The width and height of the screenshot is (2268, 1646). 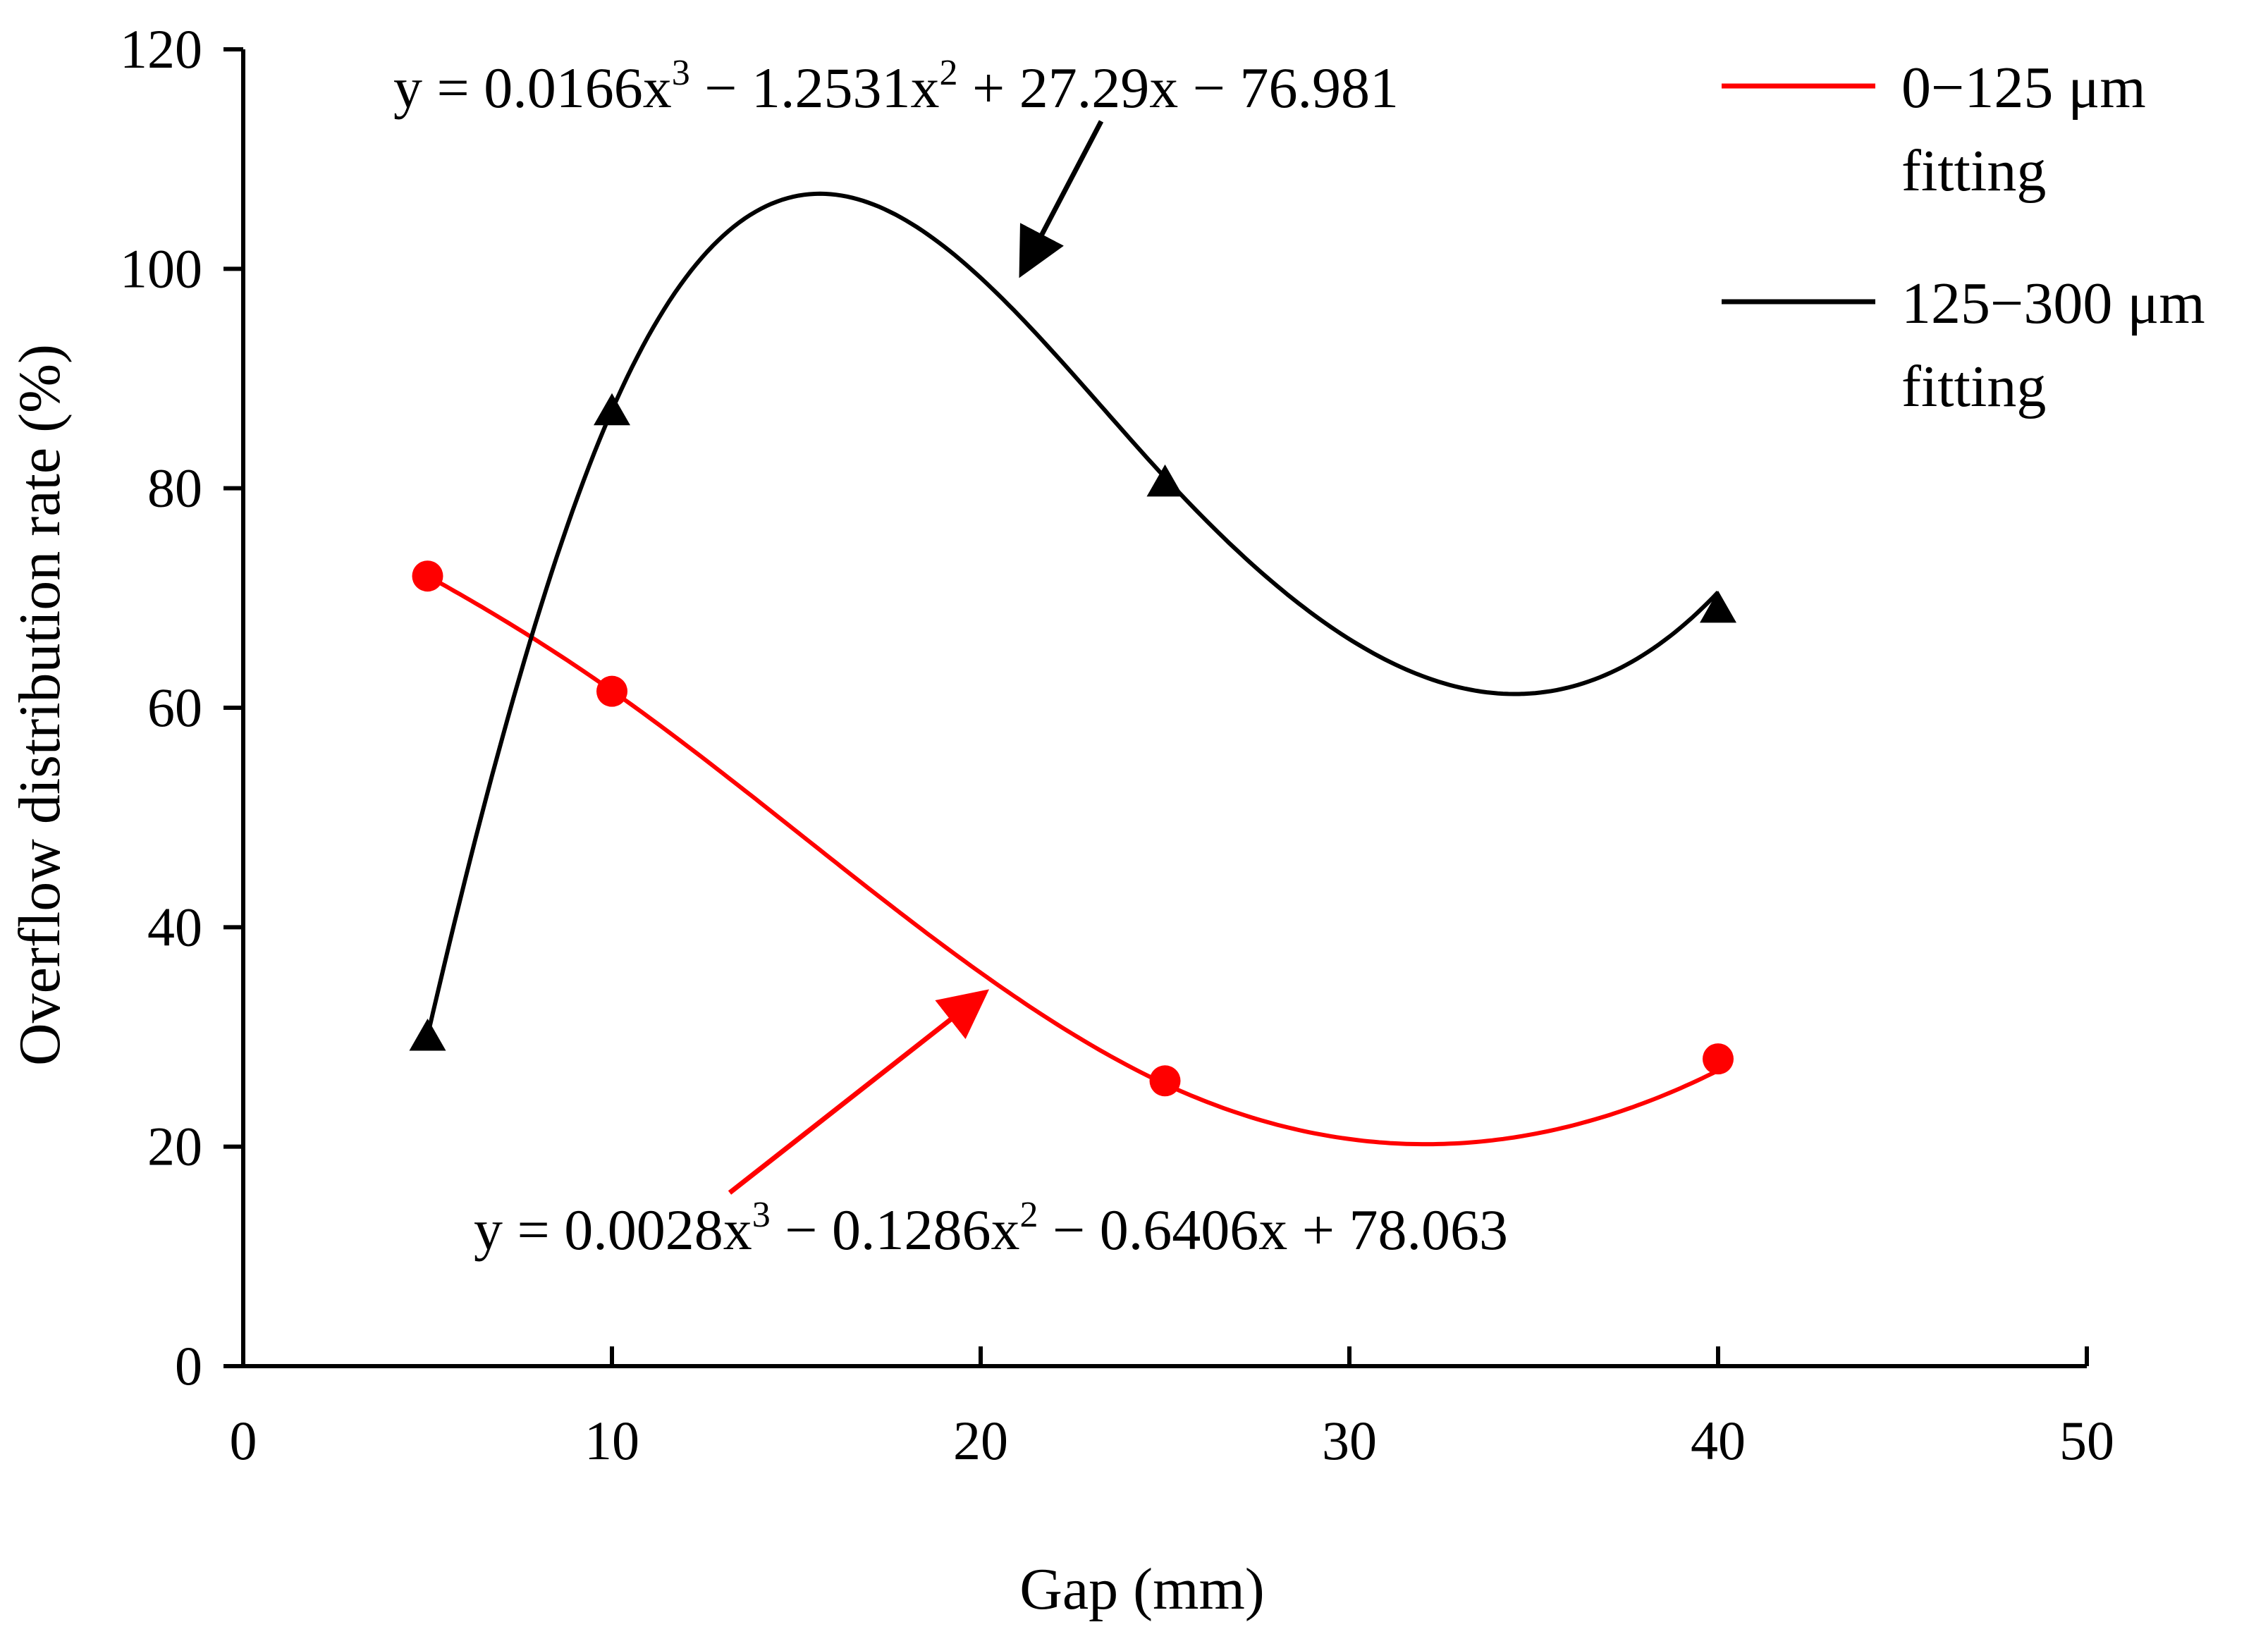 What do you see at coordinates (859, 1092) in the screenshot?
I see `equation-0-125-arrow` at bounding box center [859, 1092].